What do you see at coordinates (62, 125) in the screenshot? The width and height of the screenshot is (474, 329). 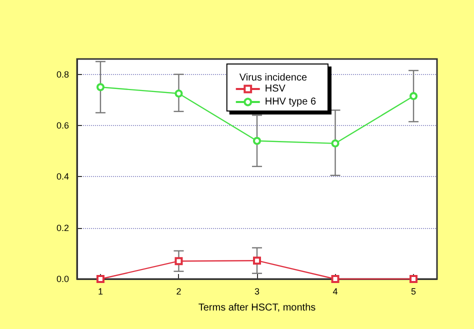 I see `y-tick-label: 0.6` at bounding box center [62, 125].